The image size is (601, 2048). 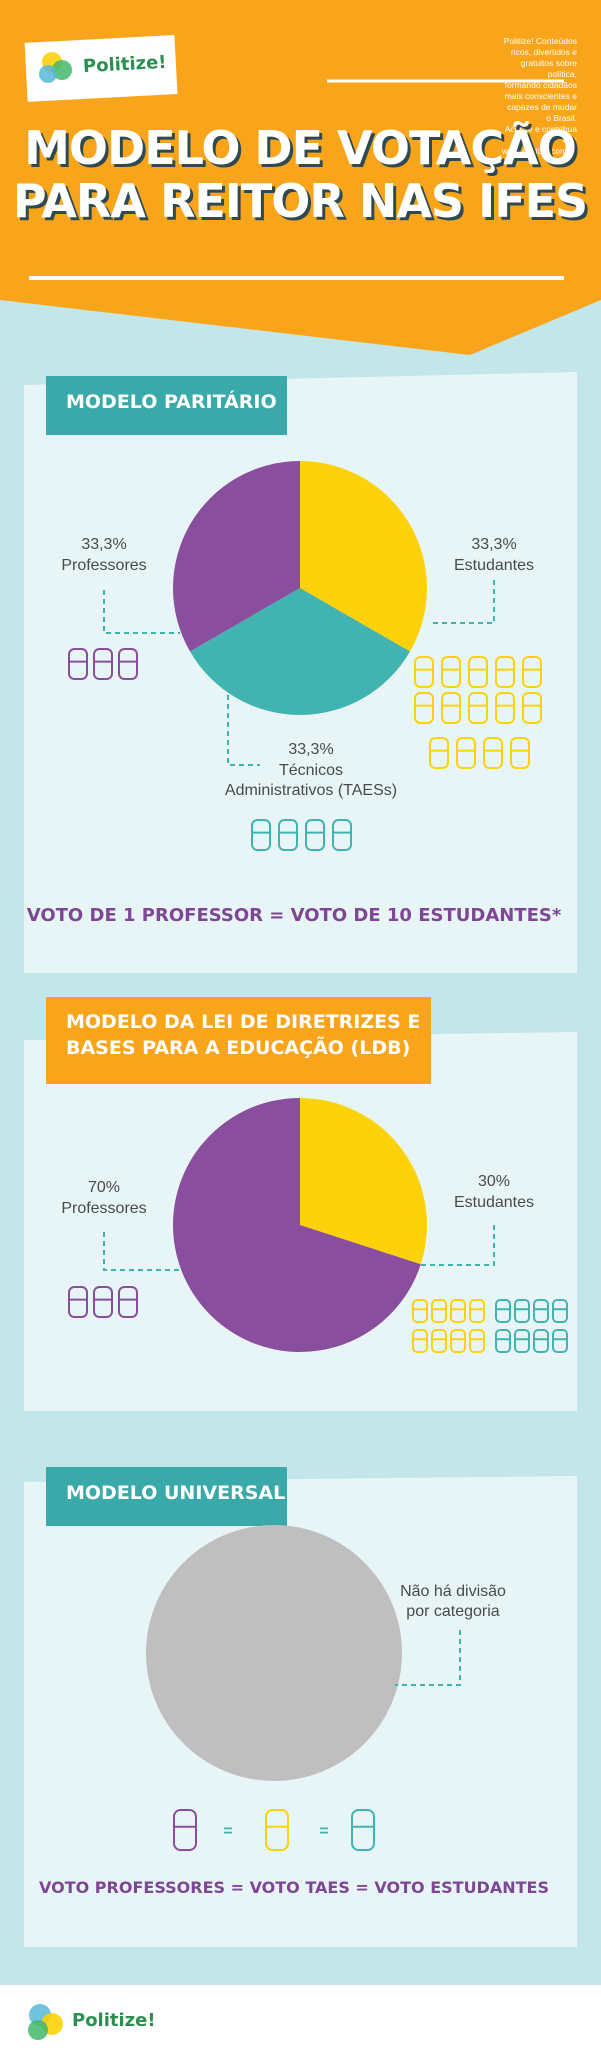 What do you see at coordinates (176, 1493) in the screenshot?
I see `section-title: MODELO UNIVERSAL` at bounding box center [176, 1493].